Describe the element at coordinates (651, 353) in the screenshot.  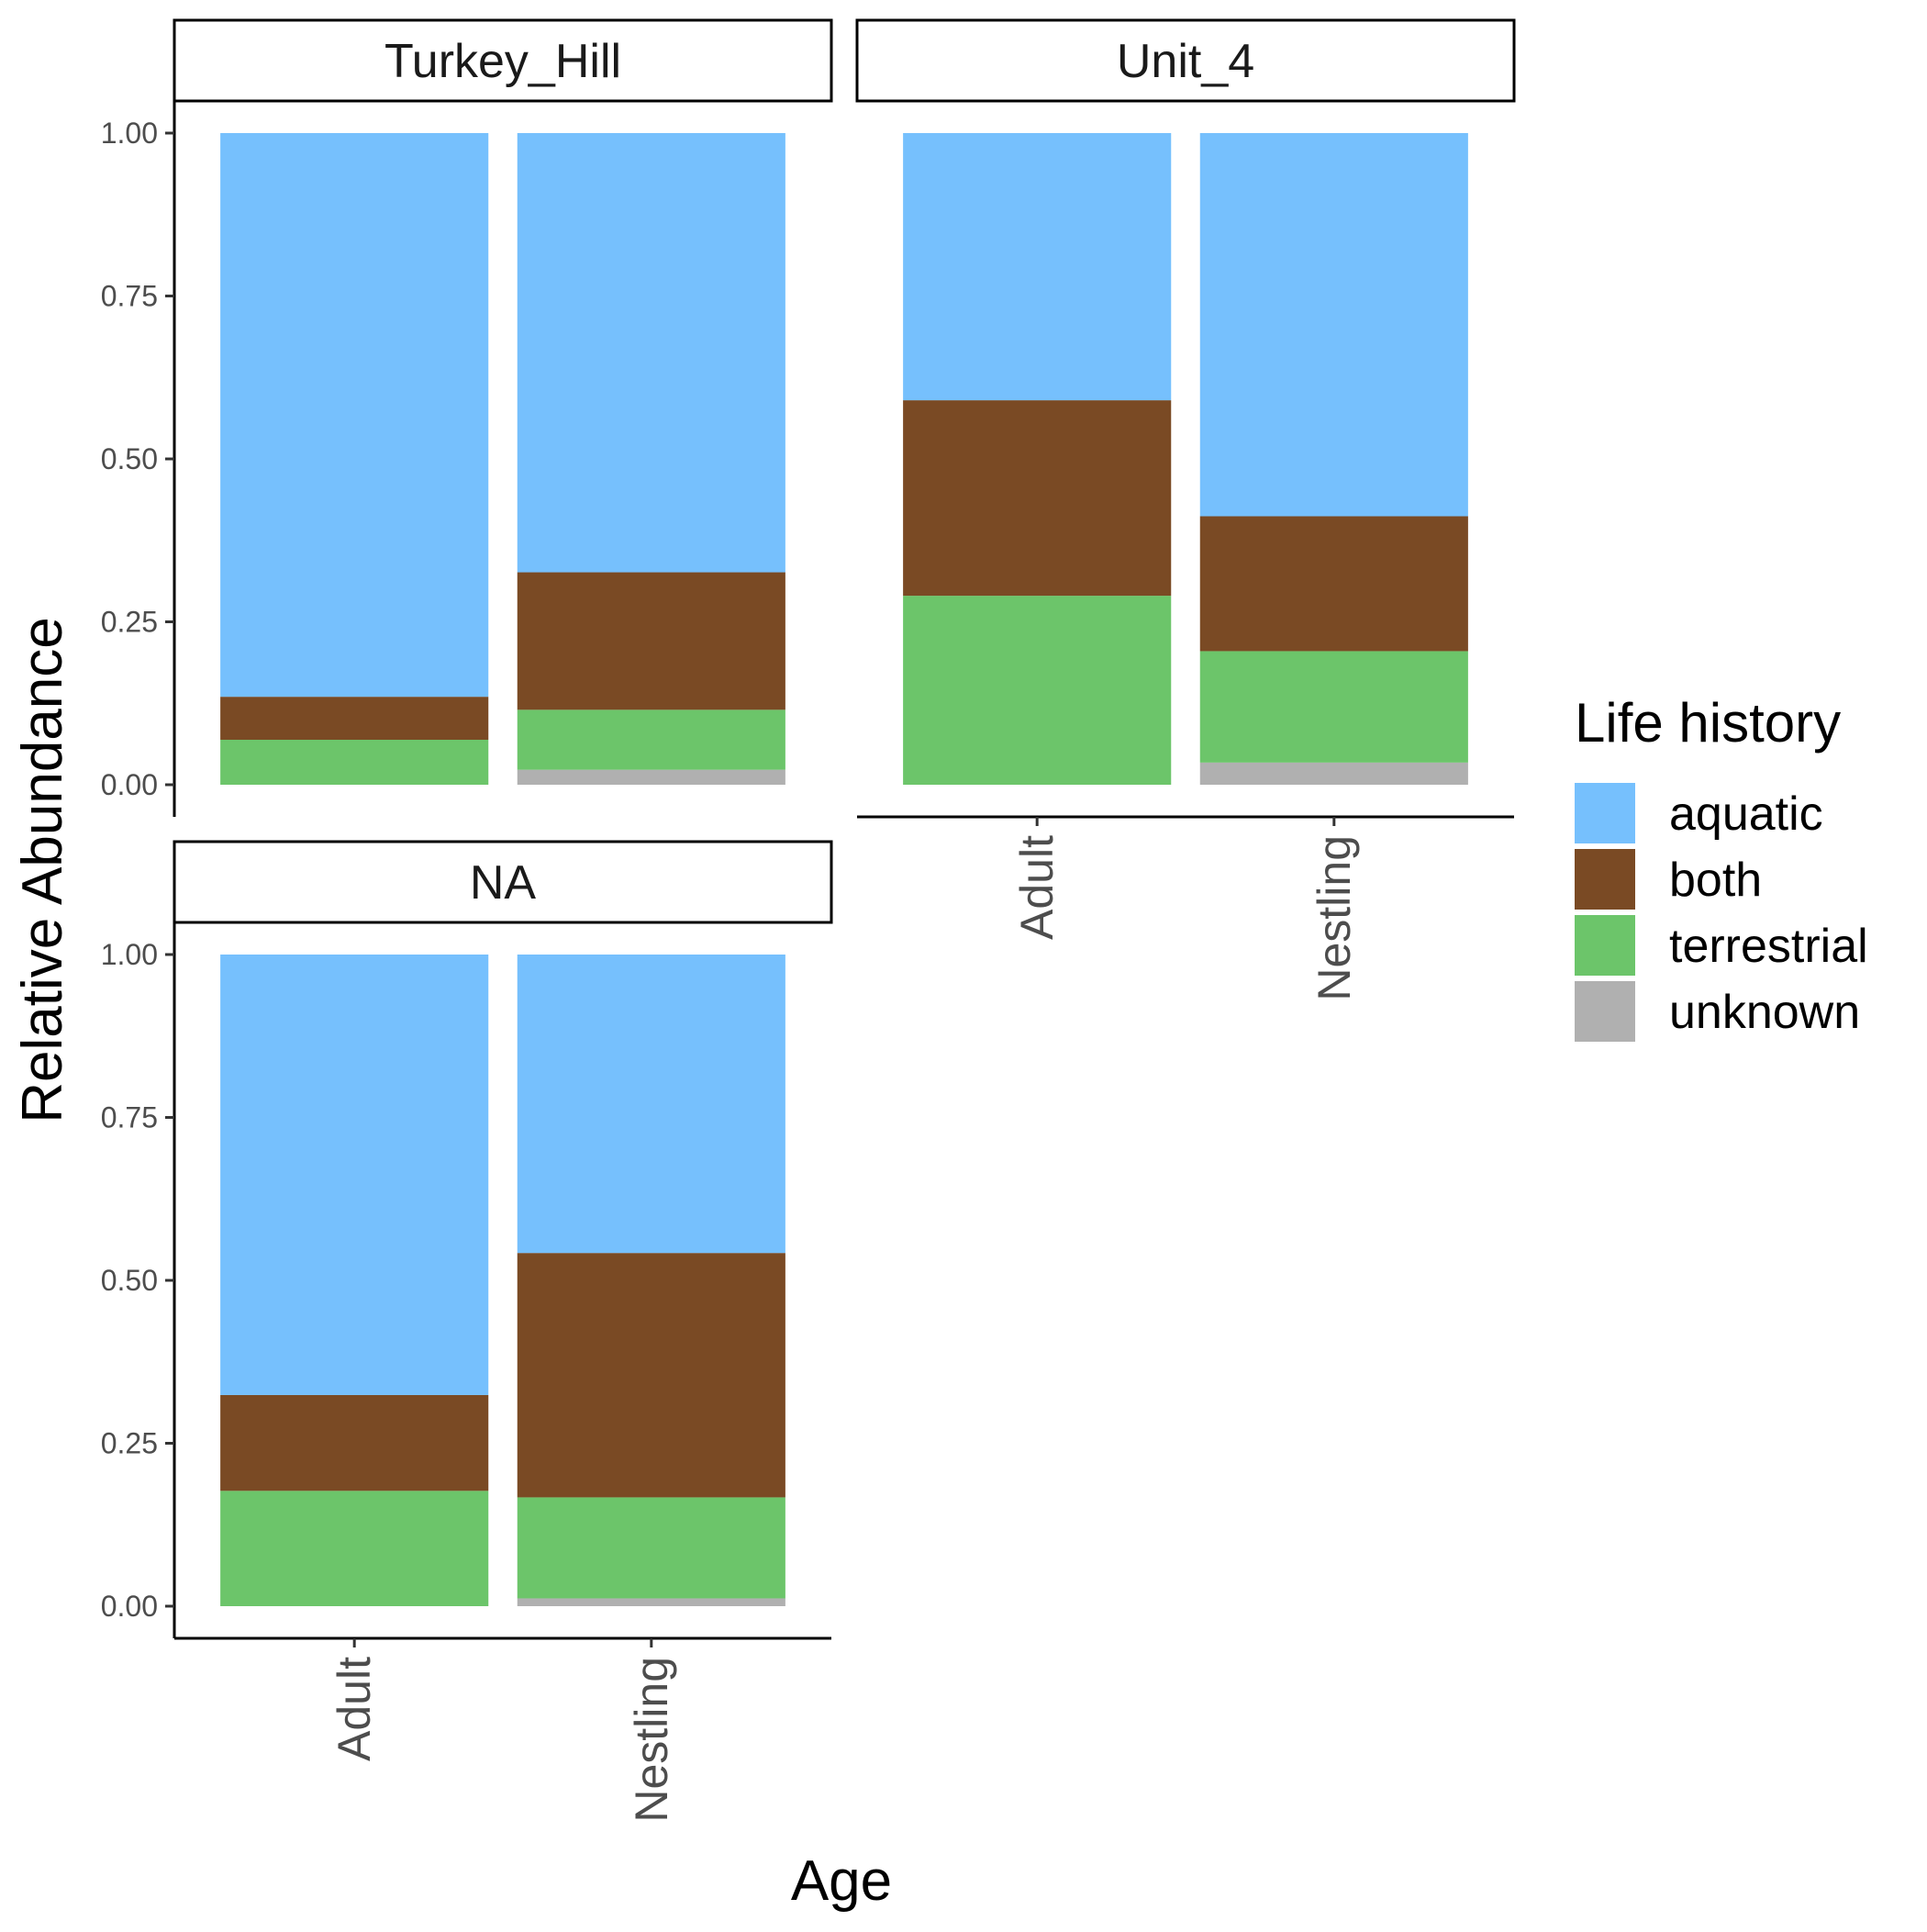
I see `bar-turkey-hill-nestling-aquatic` at that location.